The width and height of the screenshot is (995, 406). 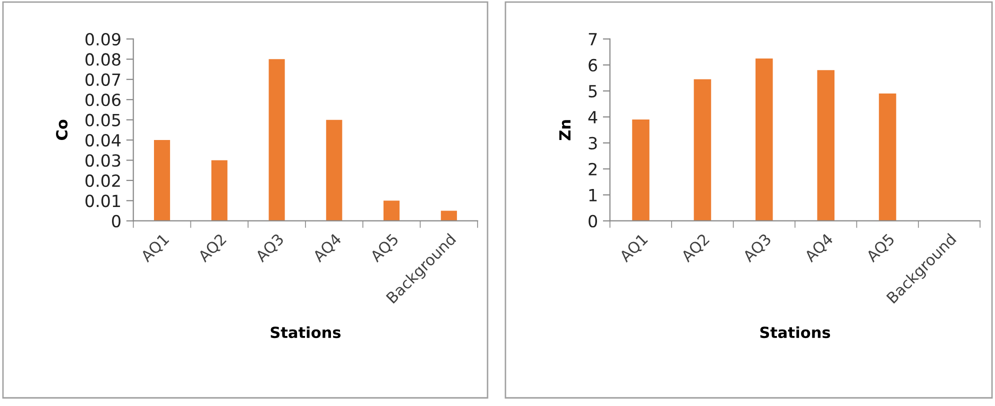 I want to click on y-tick-label: 7, so click(x=592, y=39).